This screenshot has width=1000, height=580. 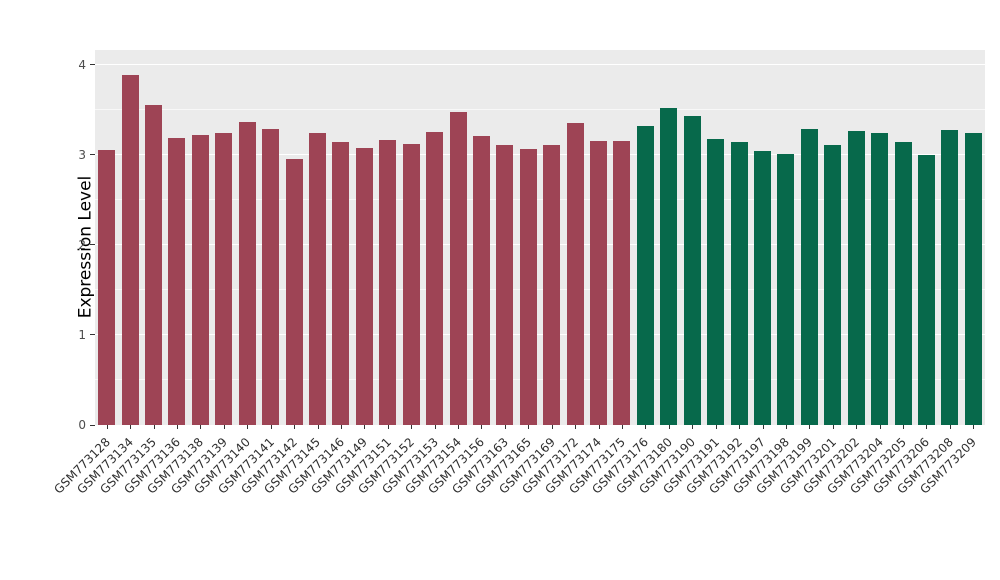 I want to click on y-tick-label: 2, so click(x=82, y=244).